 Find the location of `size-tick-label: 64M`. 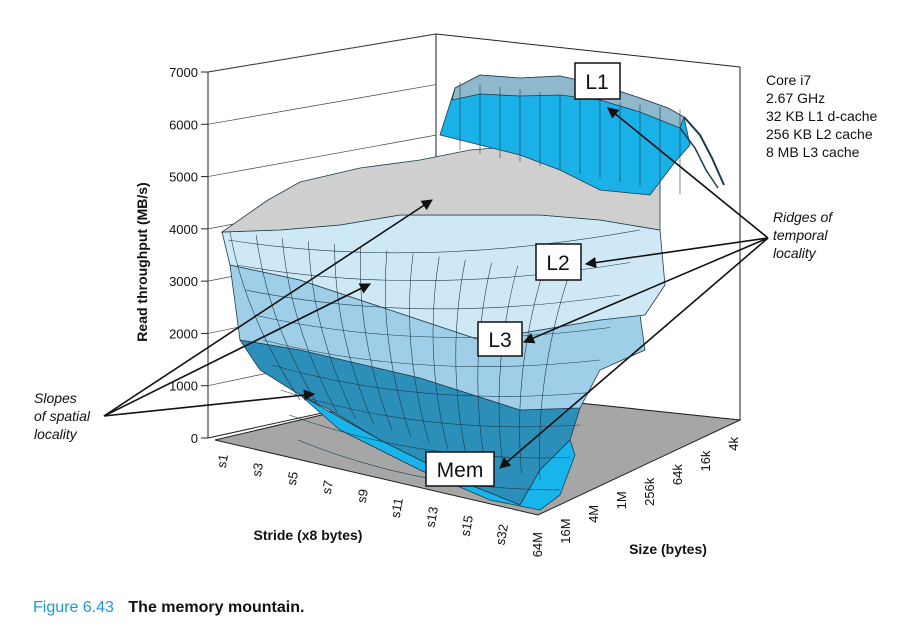

size-tick-label: 64M is located at coordinates (537, 544).